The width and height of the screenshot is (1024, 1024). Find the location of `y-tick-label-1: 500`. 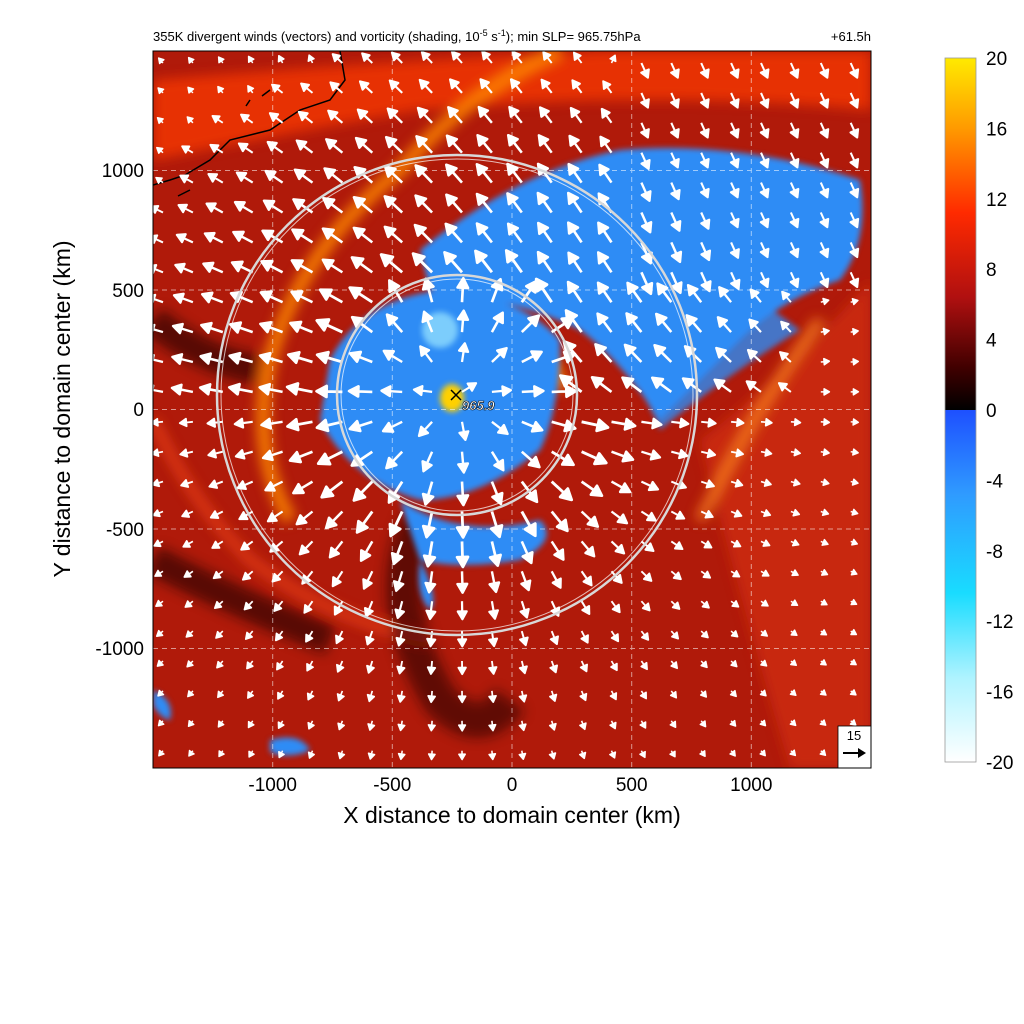

y-tick-label-1: 500 is located at coordinates (128, 291).